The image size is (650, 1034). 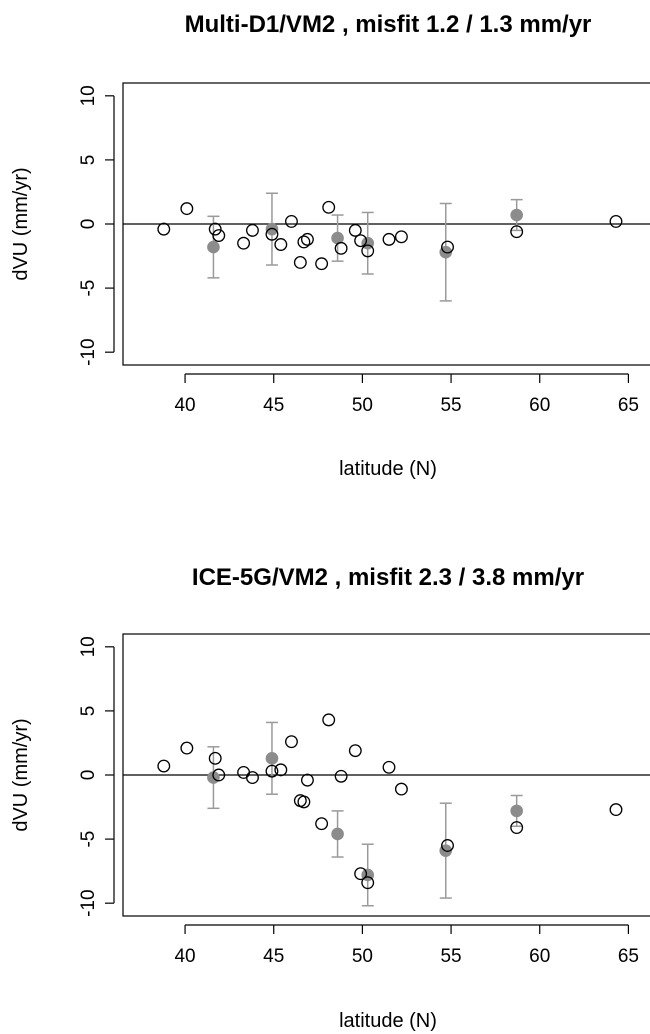 What do you see at coordinates (388, 577) in the screenshot?
I see `chart-title: ICE-5G/VM2 , misfit 2.3 / 3.8 mm/yr` at bounding box center [388, 577].